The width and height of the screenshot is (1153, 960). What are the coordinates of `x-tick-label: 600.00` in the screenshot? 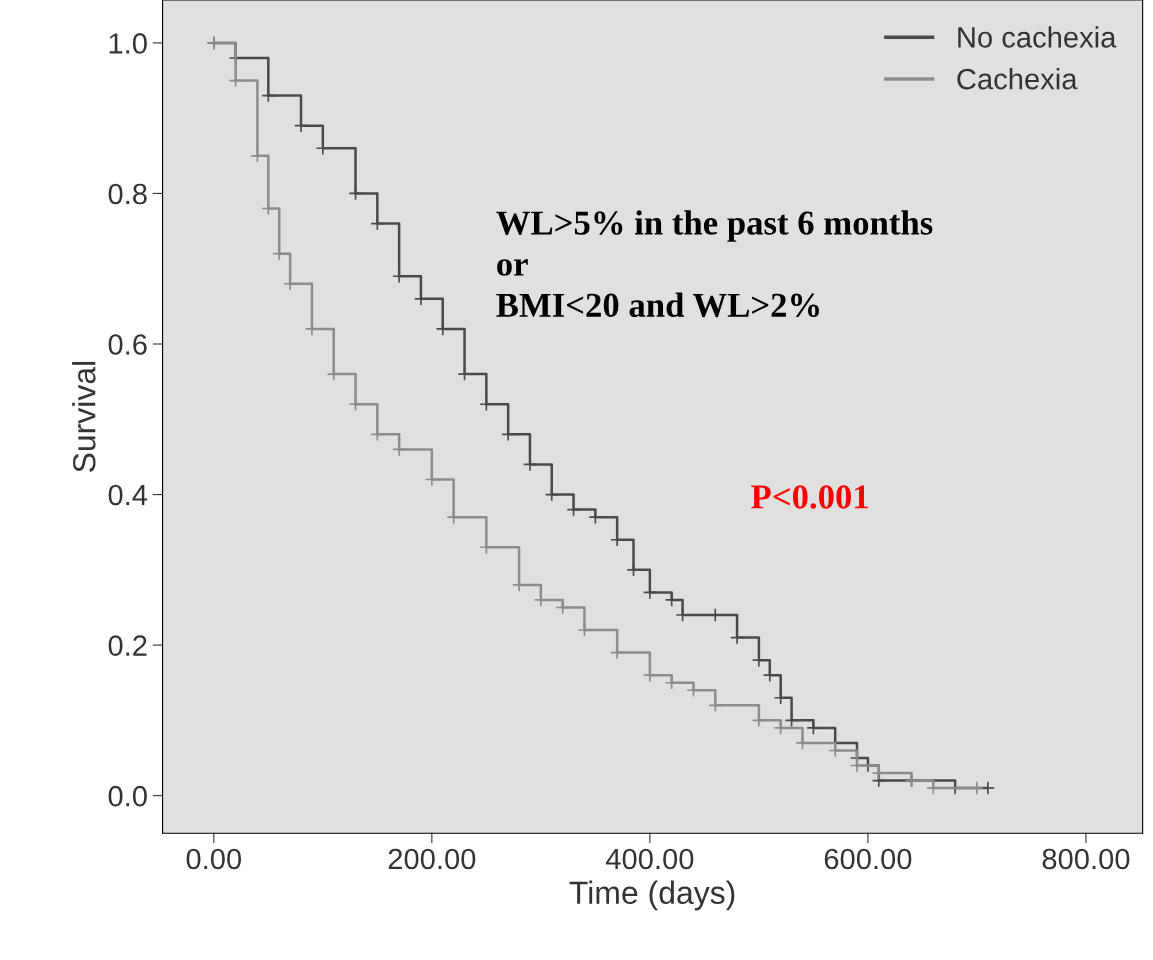 It's located at (868, 859).